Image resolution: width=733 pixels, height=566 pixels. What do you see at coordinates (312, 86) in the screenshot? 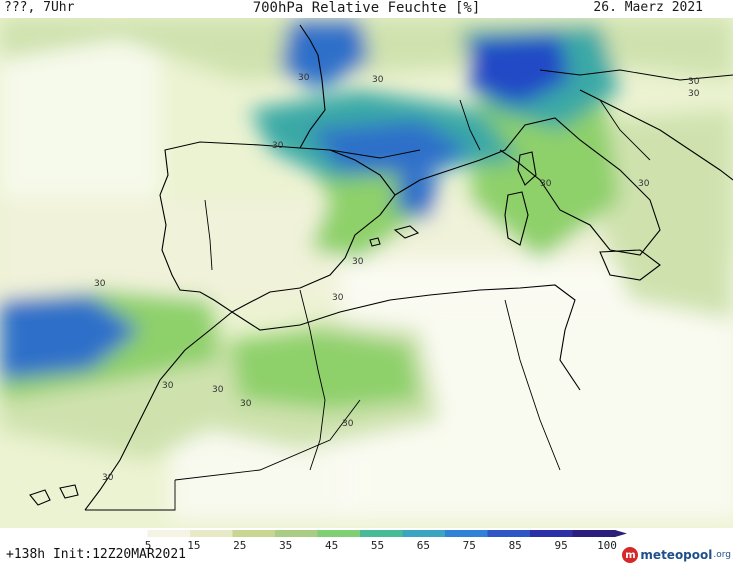
I see `france-atlantic-coast` at bounding box center [312, 86].